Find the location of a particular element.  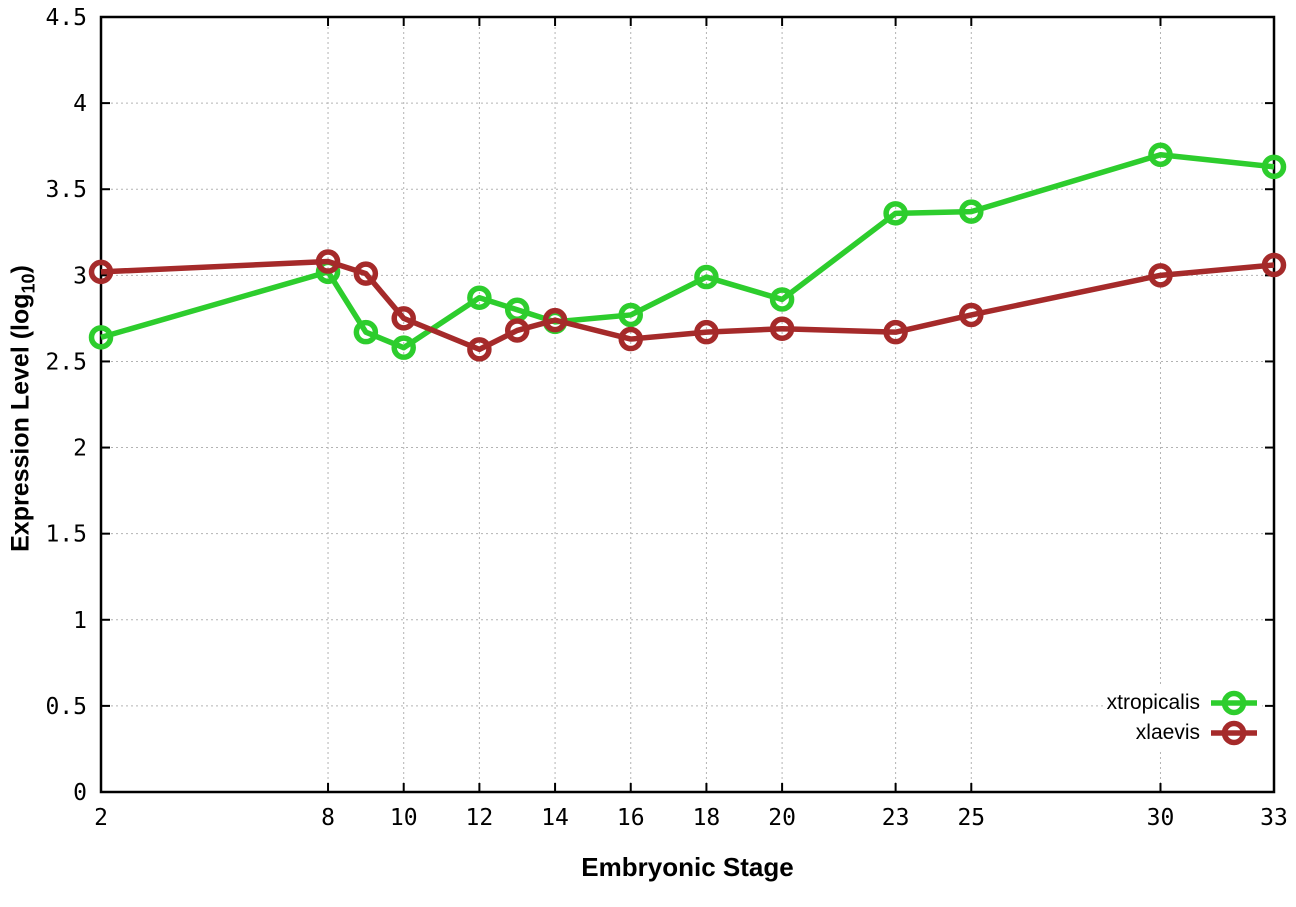

legend-label-xlaevis: xlaevis is located at coordinates (1167, 732).